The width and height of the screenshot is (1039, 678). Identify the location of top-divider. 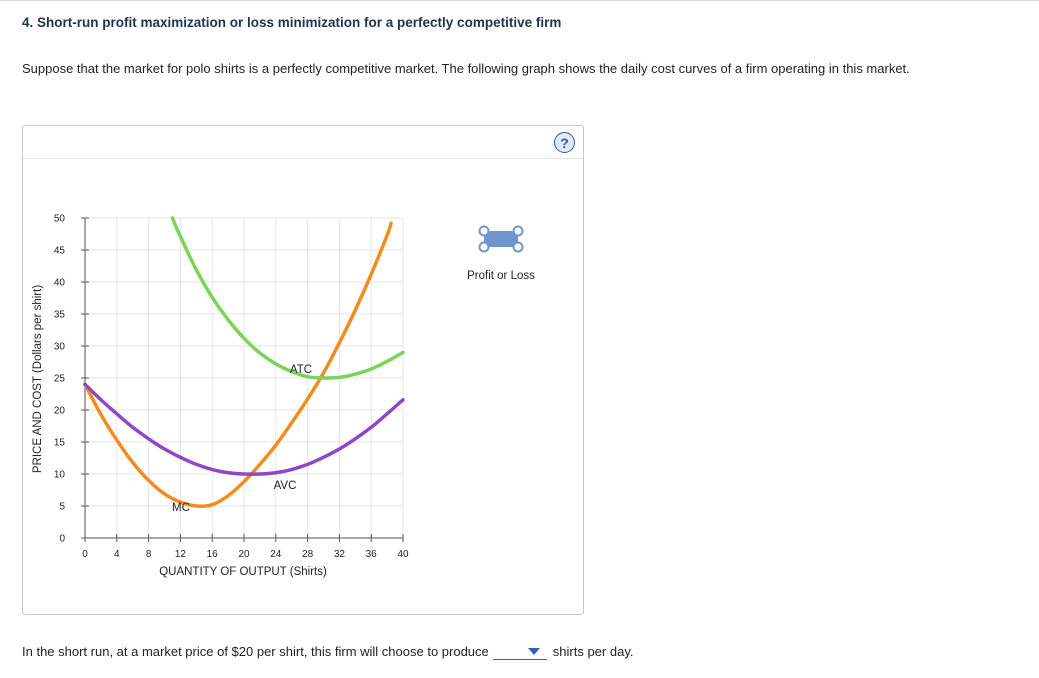
(519, 0).